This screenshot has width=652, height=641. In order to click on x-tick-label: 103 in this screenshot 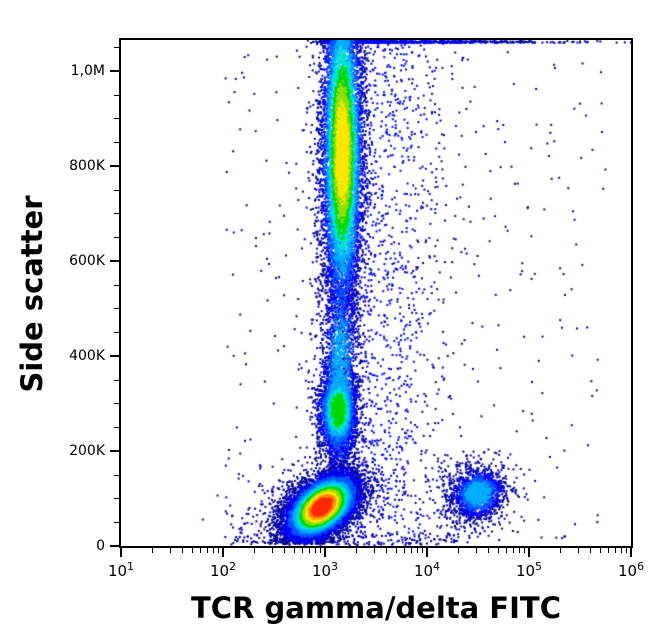, I will do `click(325, 570)`.